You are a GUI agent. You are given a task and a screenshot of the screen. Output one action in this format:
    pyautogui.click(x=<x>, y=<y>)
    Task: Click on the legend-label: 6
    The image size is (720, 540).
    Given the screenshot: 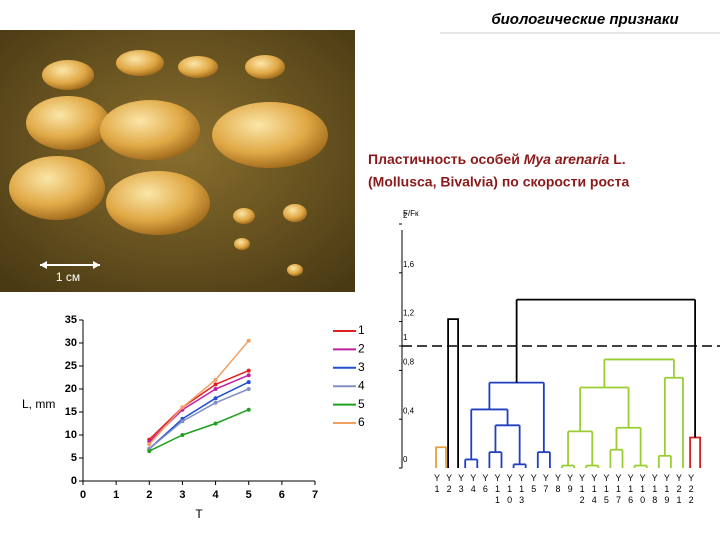 What is the action you would take?
    pyautogui.click(x=361, y=422)
    